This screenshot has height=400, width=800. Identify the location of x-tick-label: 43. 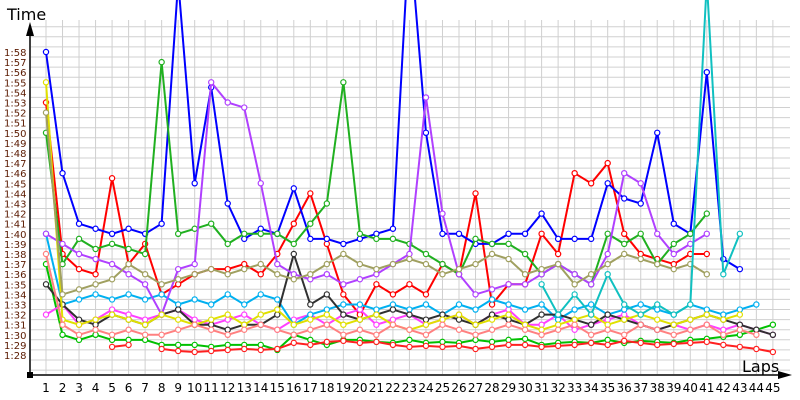
(739, 388).